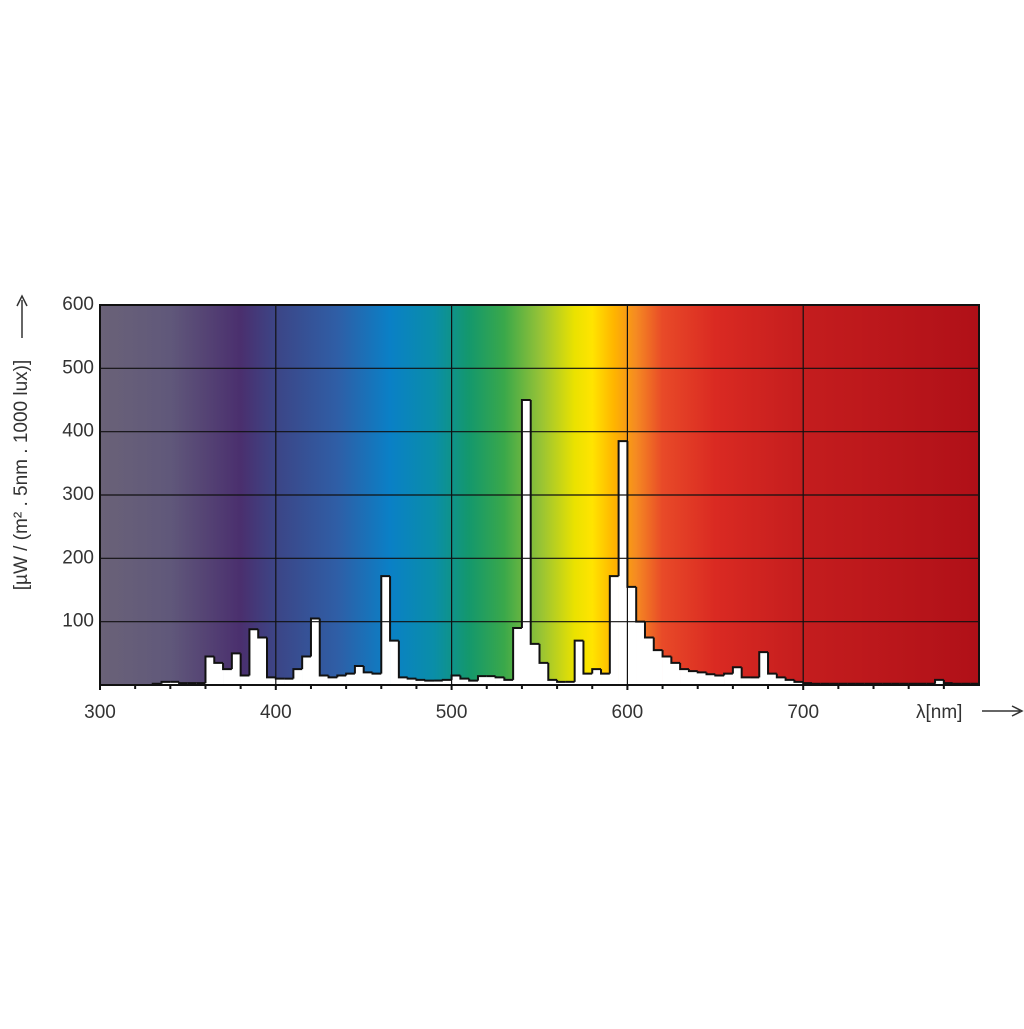  I want to click on x-tick-label: 300, so click(100, 712).